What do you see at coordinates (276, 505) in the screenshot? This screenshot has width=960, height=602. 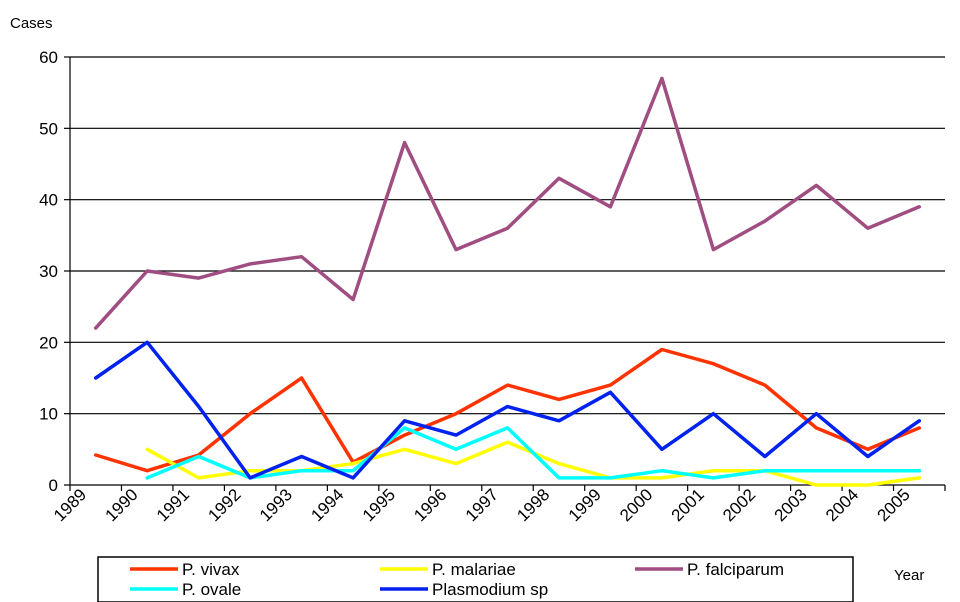 I see `x-tick-label: 1993` at bounding box center [276, 505].